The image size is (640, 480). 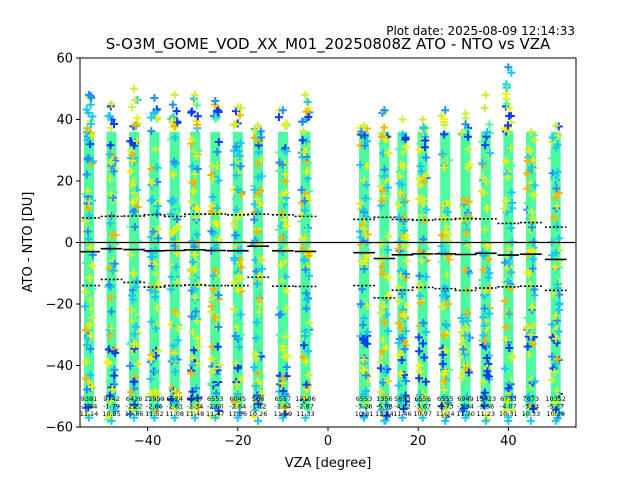 What do you see at coordinates (555, 399) in the screenshot?
I see `bin-count-label: 10352` at bounding box center [555, 399].